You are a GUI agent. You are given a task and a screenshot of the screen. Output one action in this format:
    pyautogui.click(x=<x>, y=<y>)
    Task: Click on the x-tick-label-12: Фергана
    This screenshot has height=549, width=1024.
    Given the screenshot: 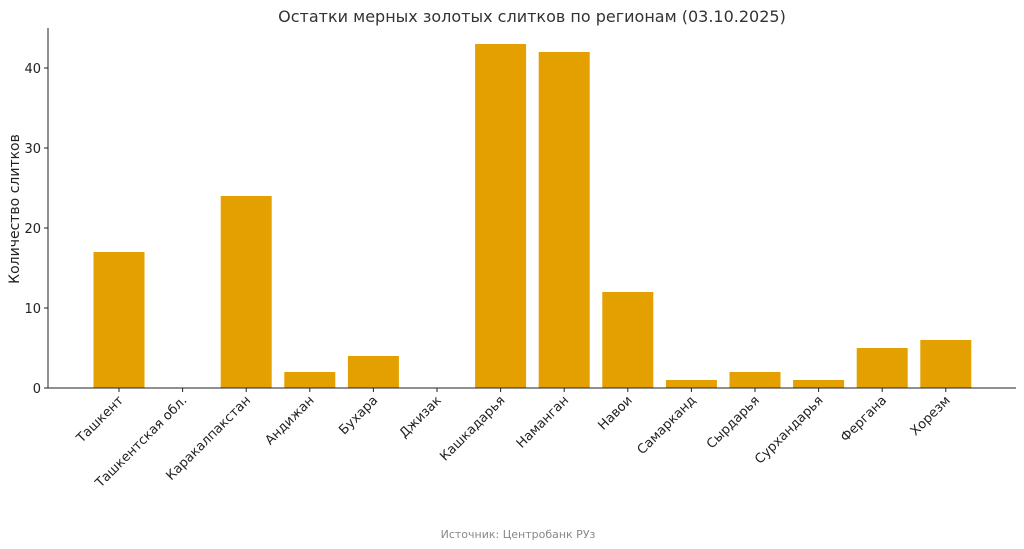 What is the action you would take?
    pyautogui.click(x=864, y=419)
    